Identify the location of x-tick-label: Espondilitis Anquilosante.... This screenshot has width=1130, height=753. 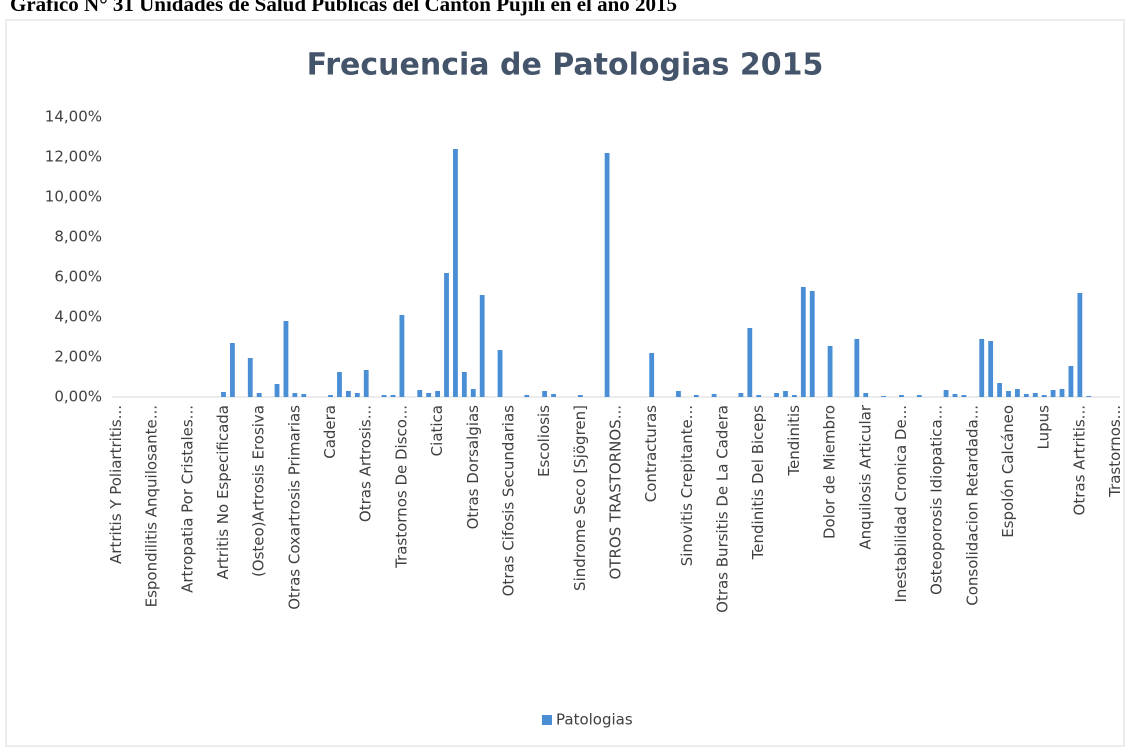
(152, 506).